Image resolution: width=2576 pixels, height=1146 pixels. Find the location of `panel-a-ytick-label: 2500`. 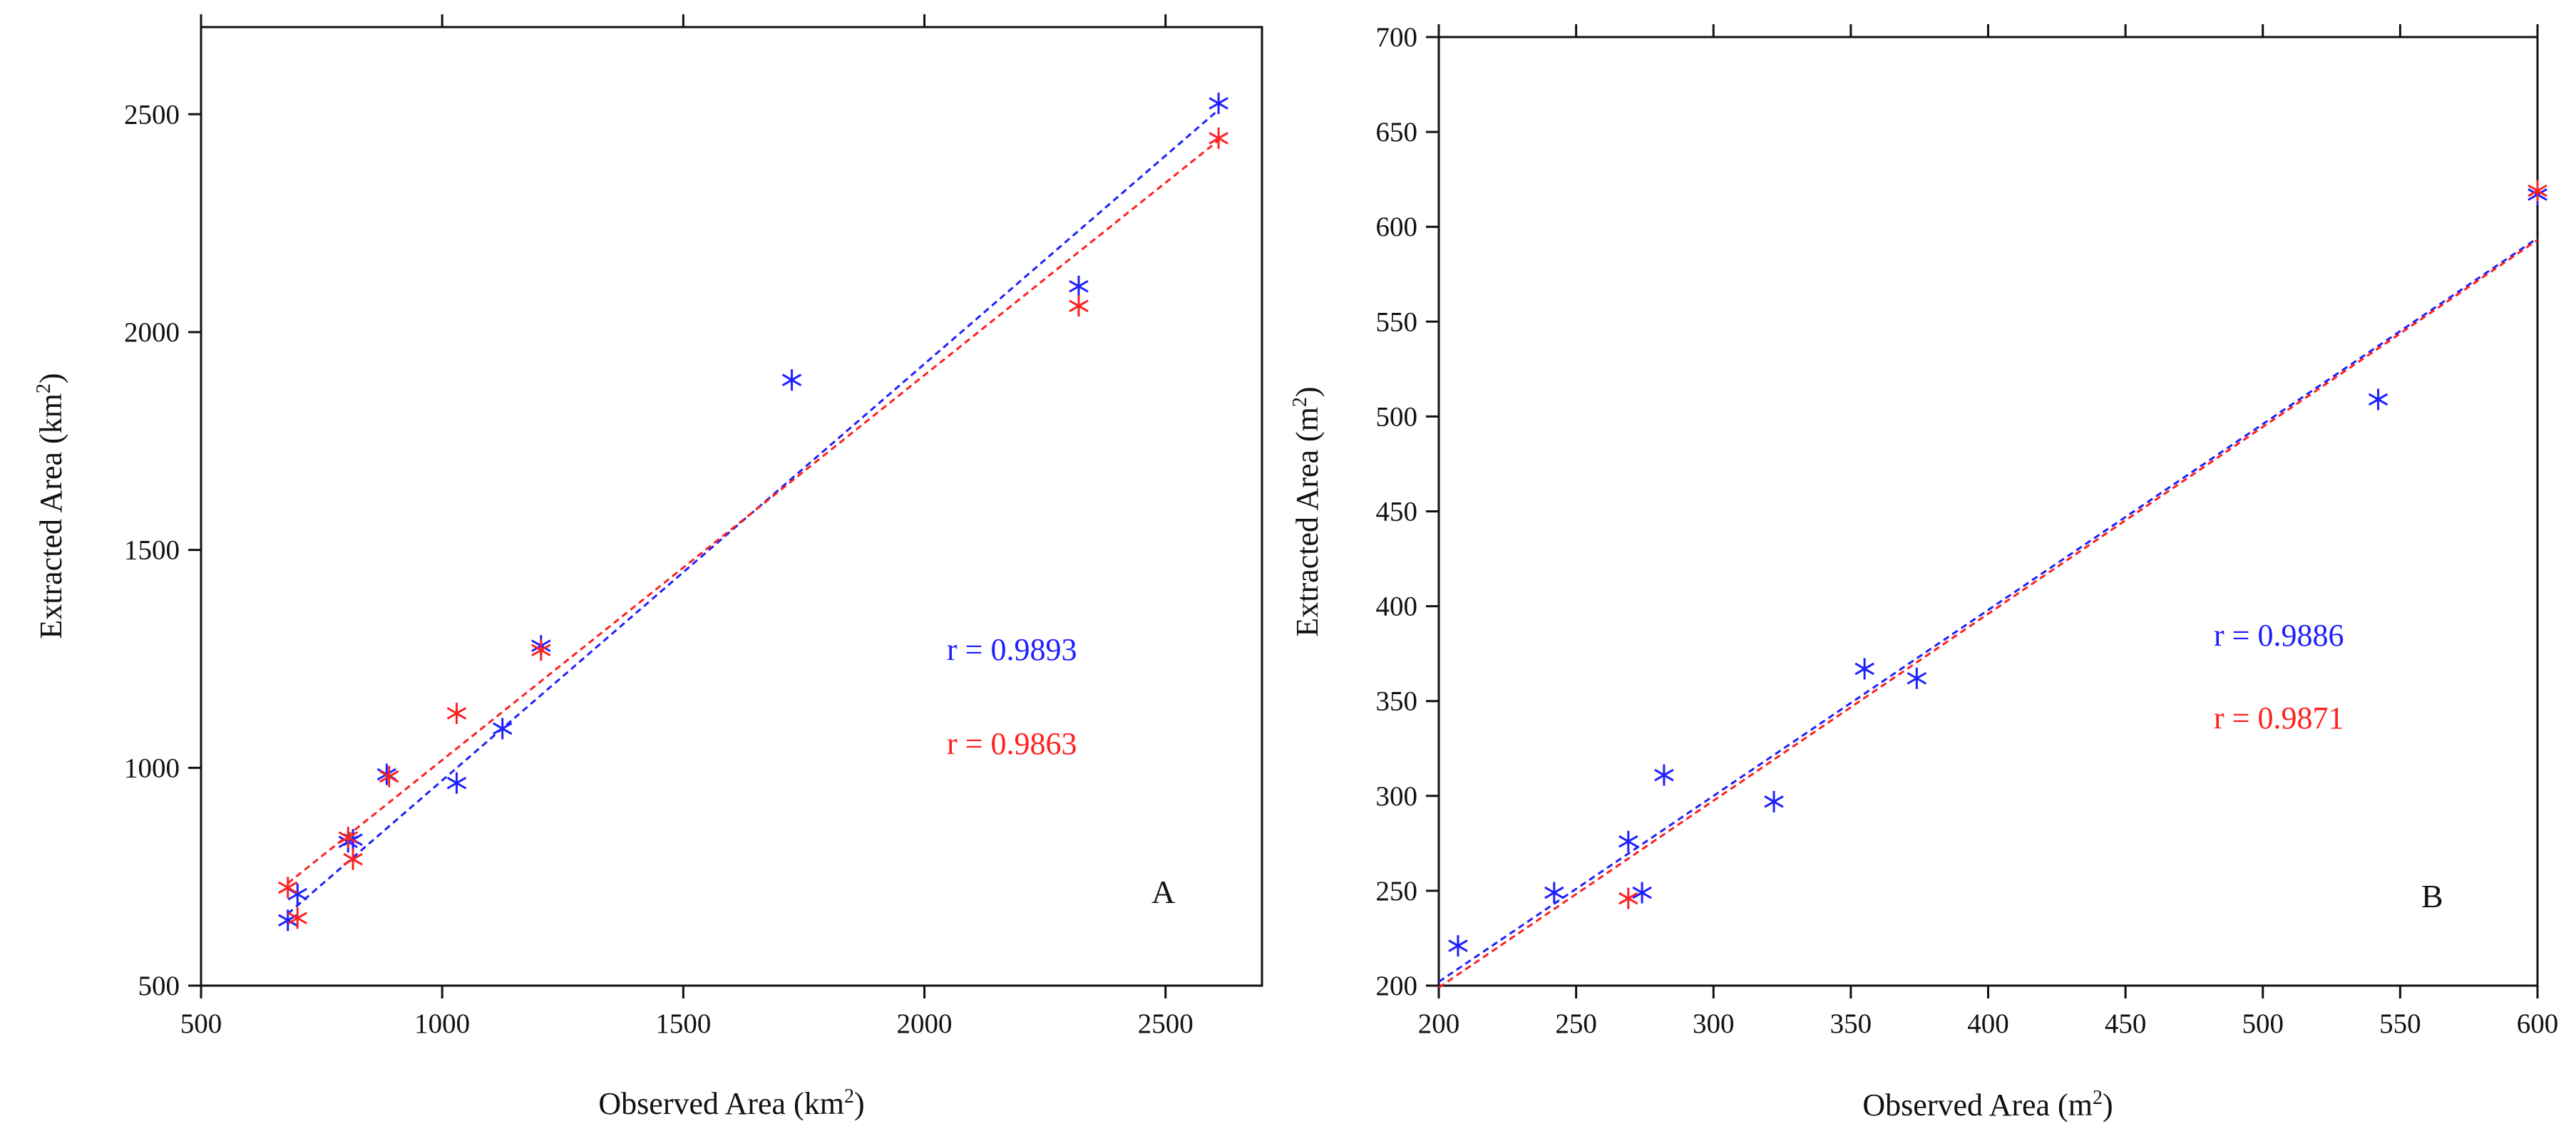

panel-a-ytick-label: 2500 is located at coordinates (152, 114).